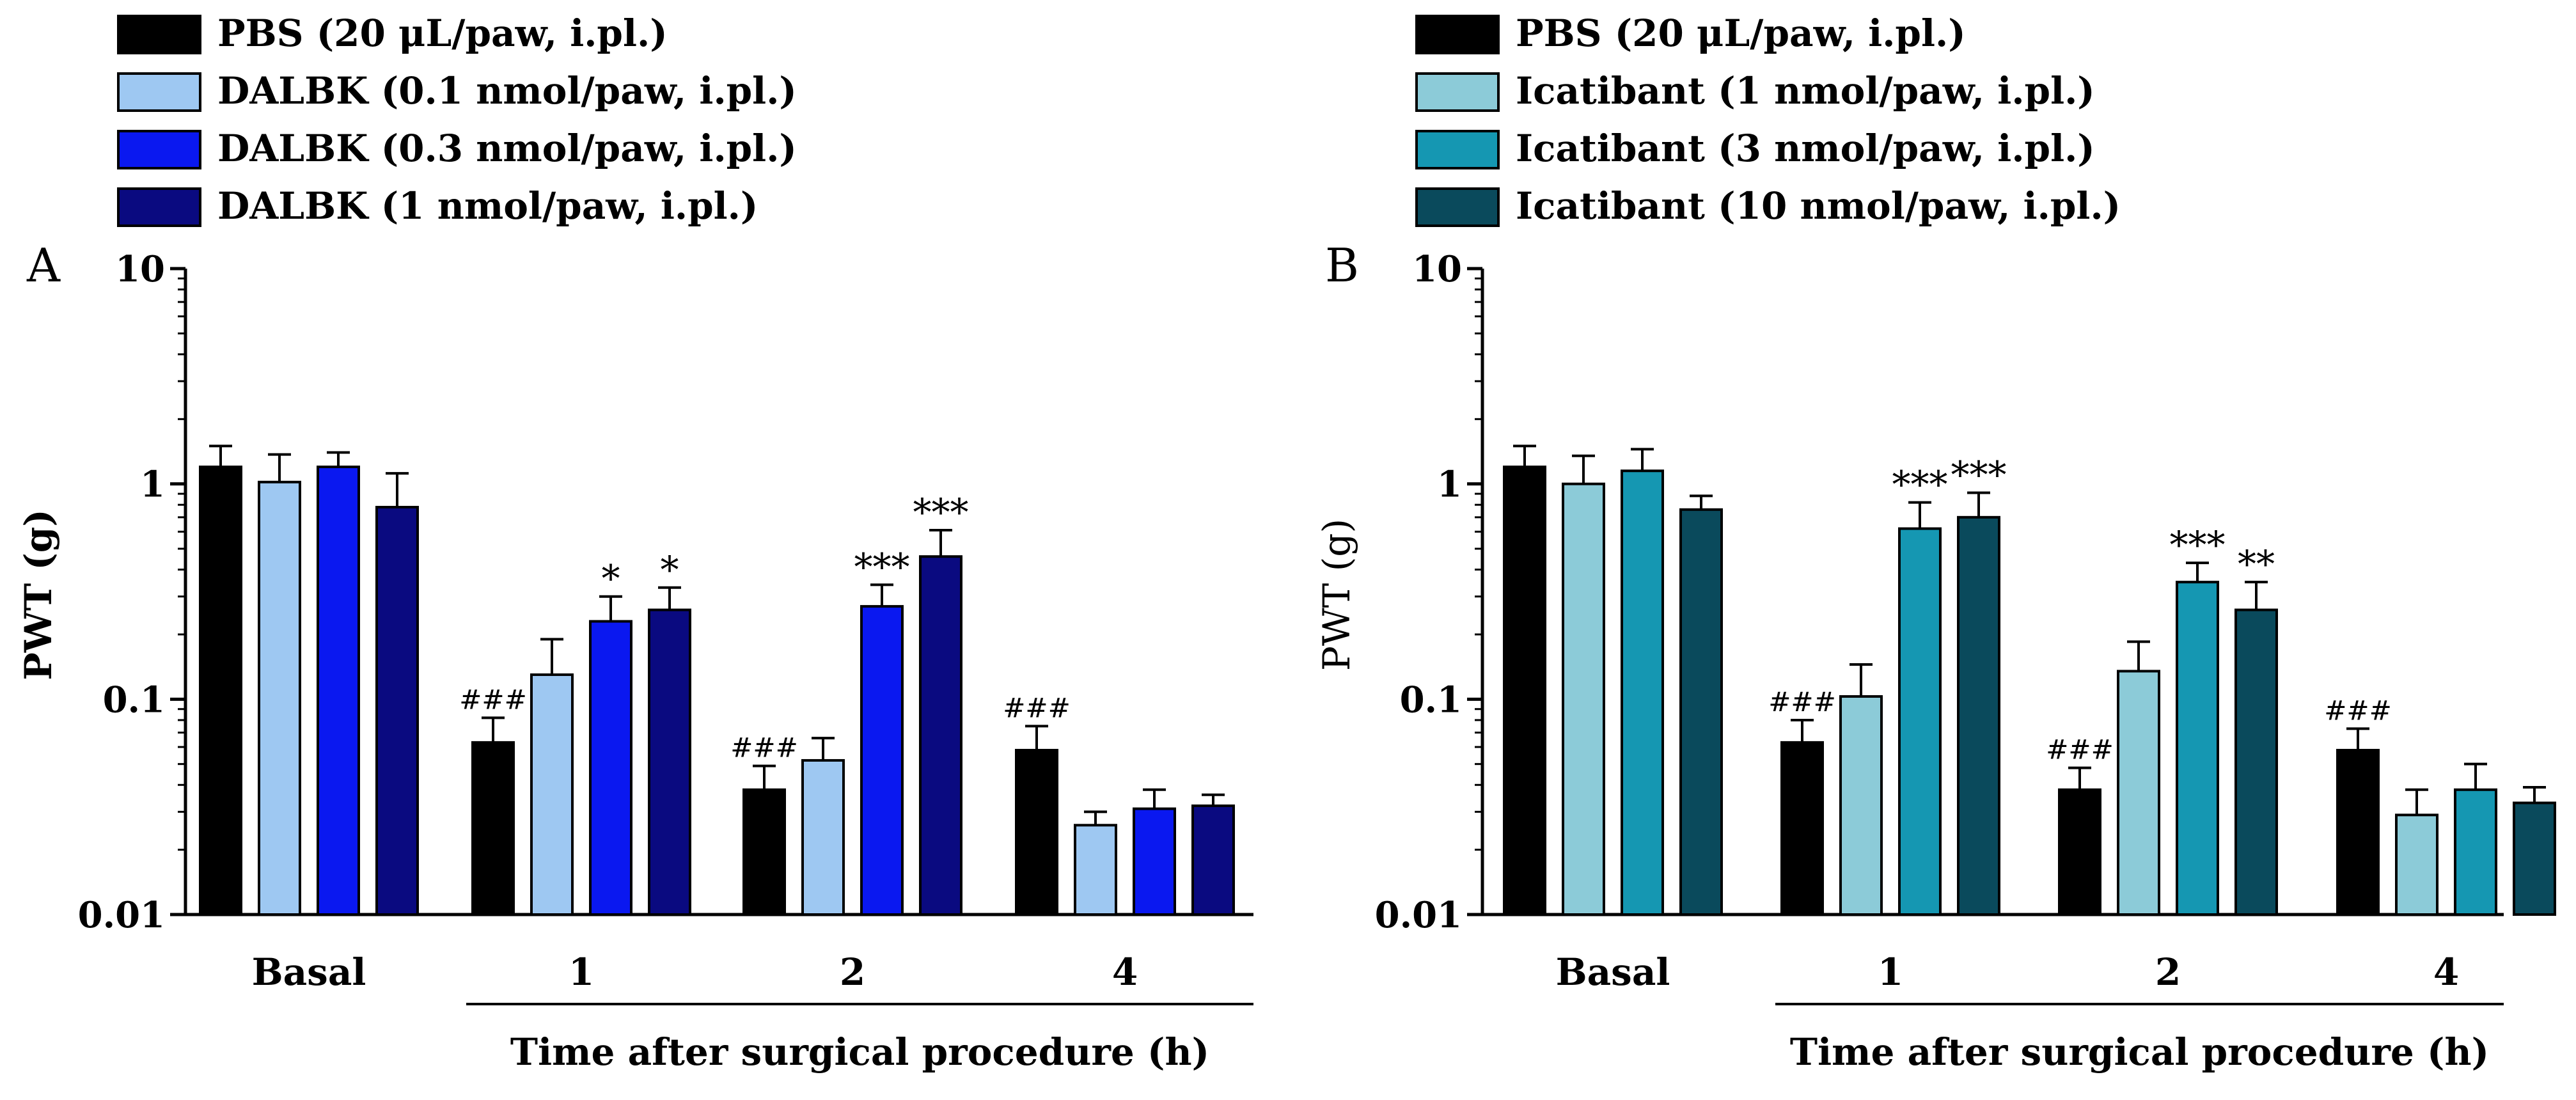 Image resolution: width=2576 pixels, height=1100 pixels. I want to click on panel-label: A, so click(43, 266).